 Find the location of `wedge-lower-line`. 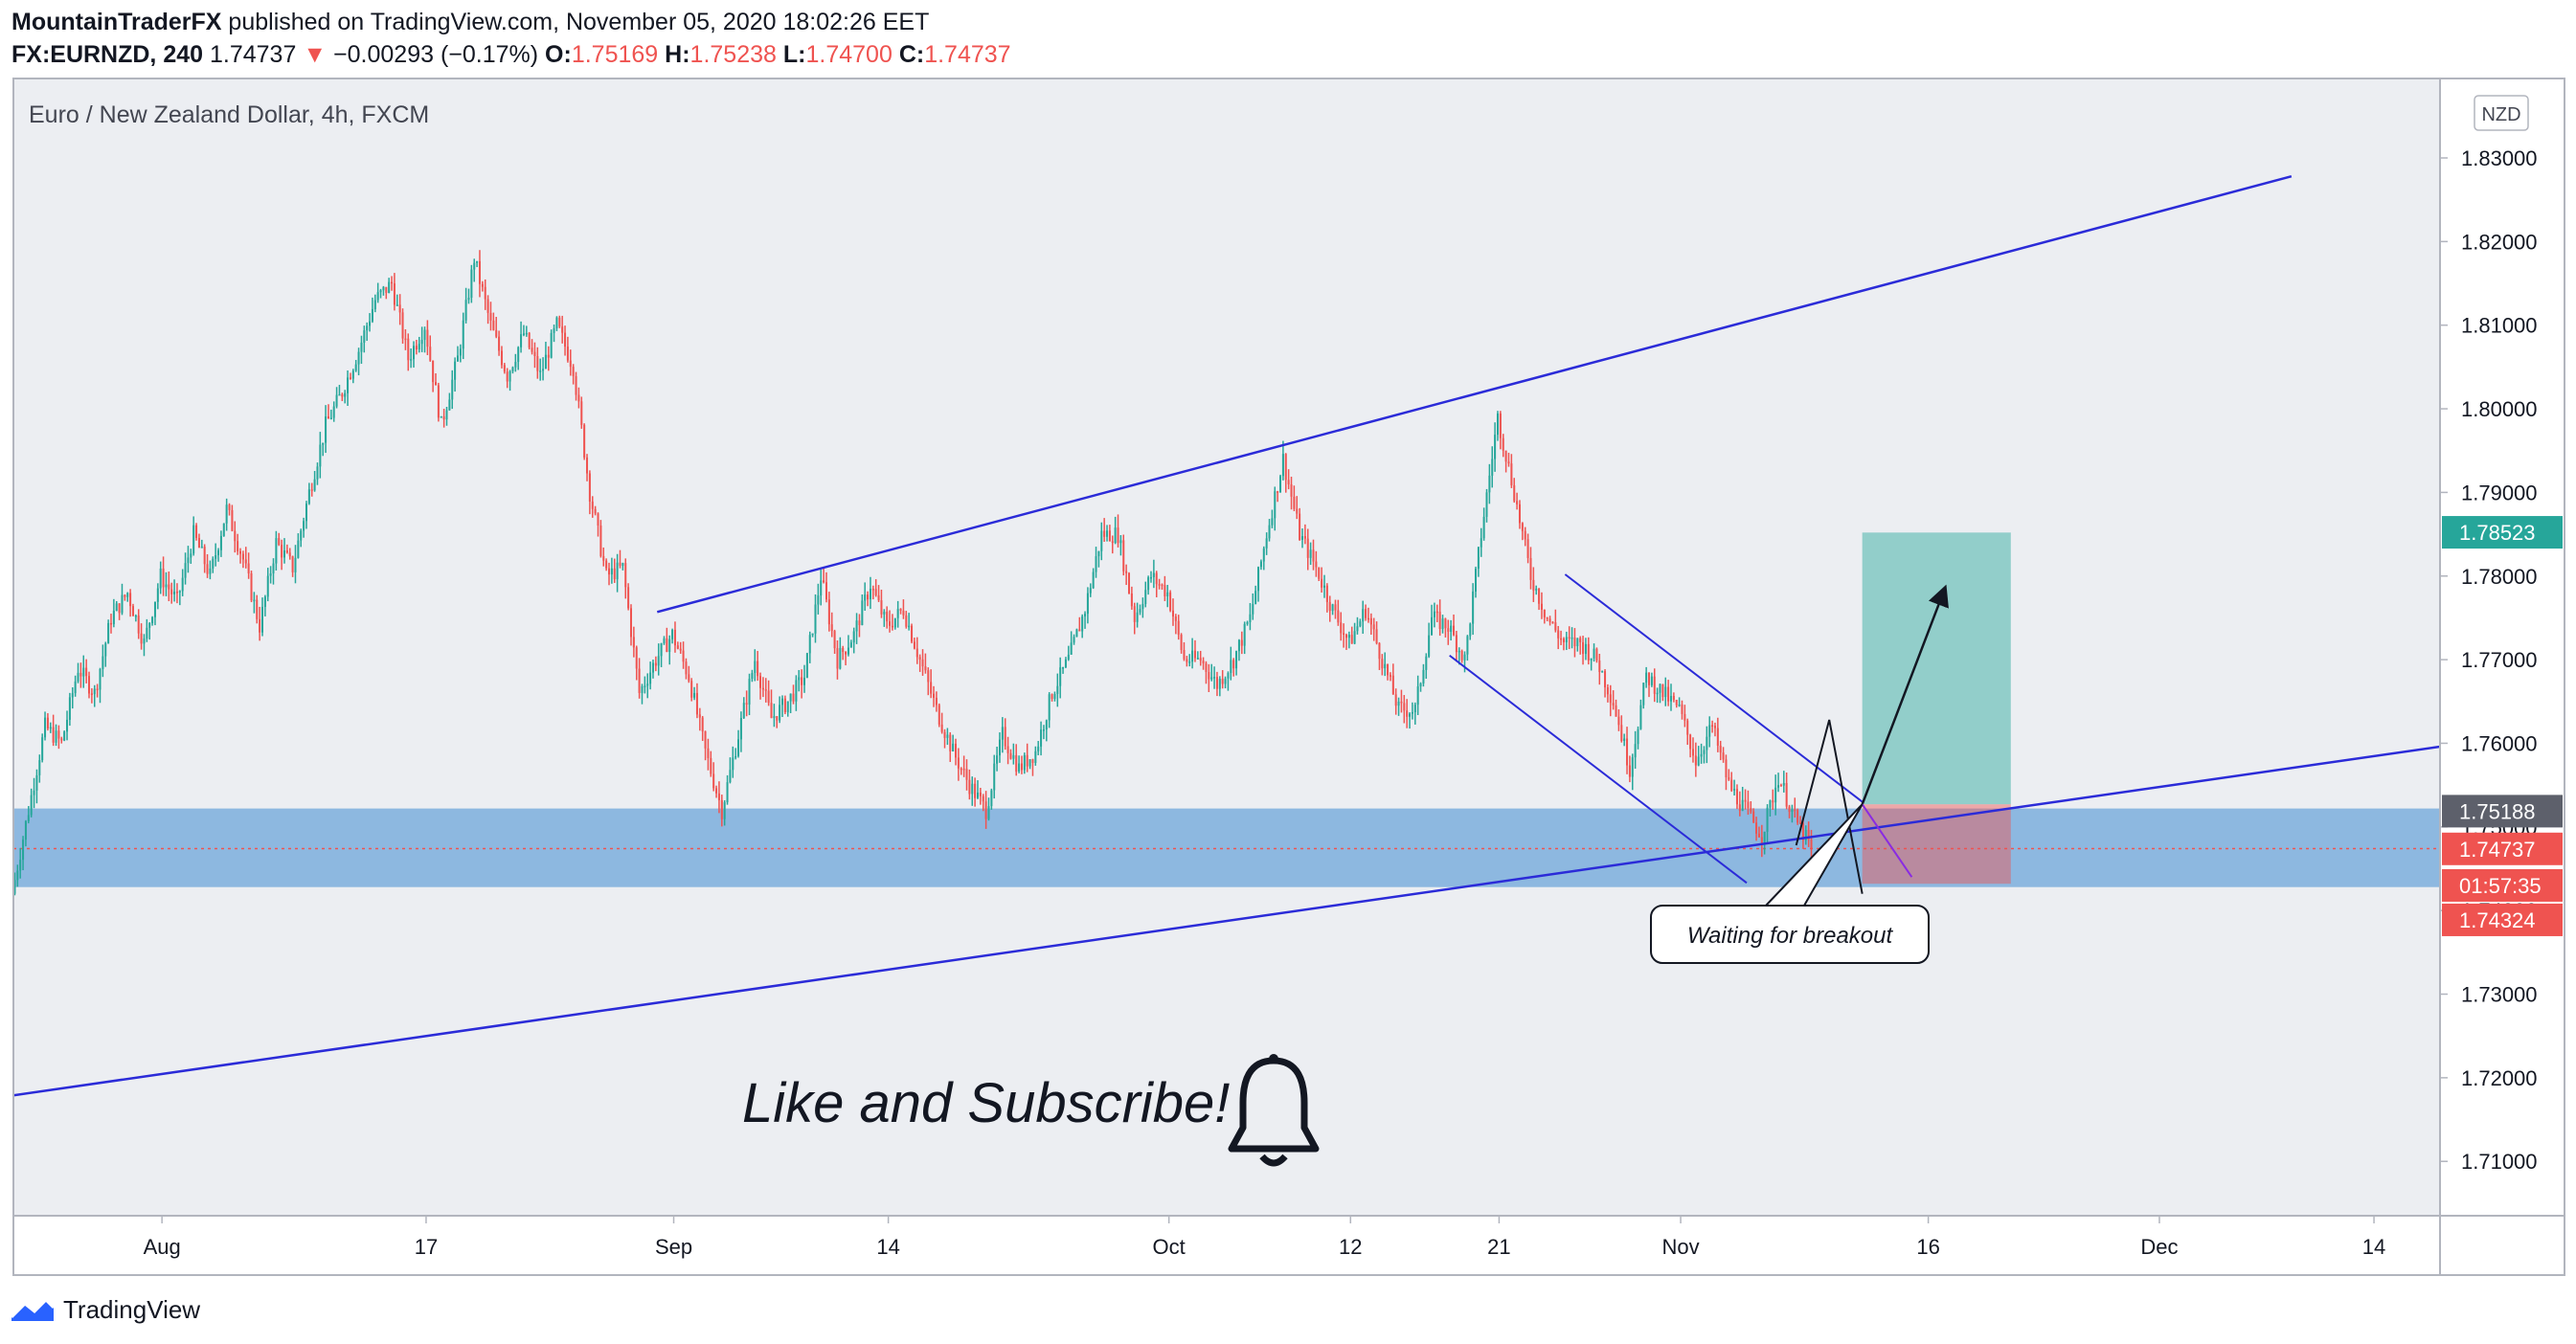

wedge-lower-line is located at coordinates (1598, 770).